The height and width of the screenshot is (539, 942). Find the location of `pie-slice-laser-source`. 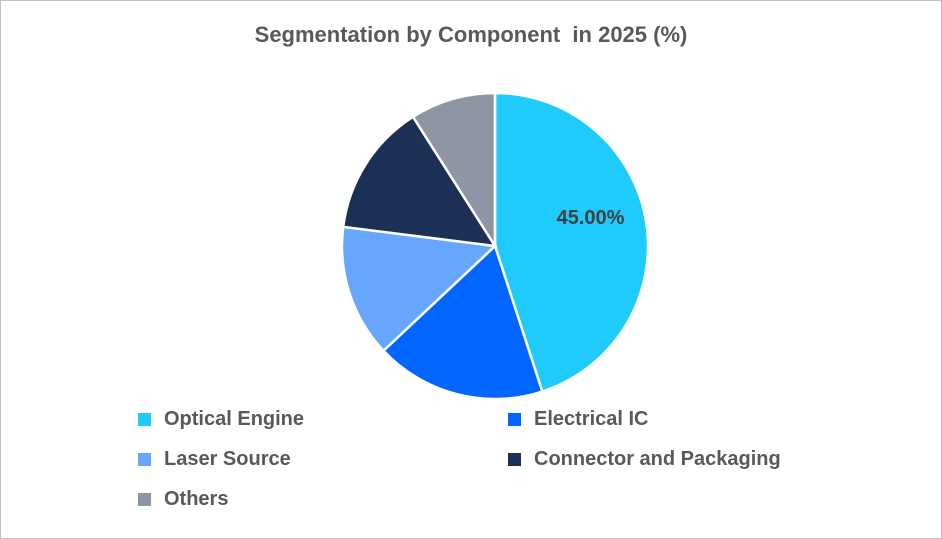

pie-slice-laser-source is located at coordinates (419, 289).